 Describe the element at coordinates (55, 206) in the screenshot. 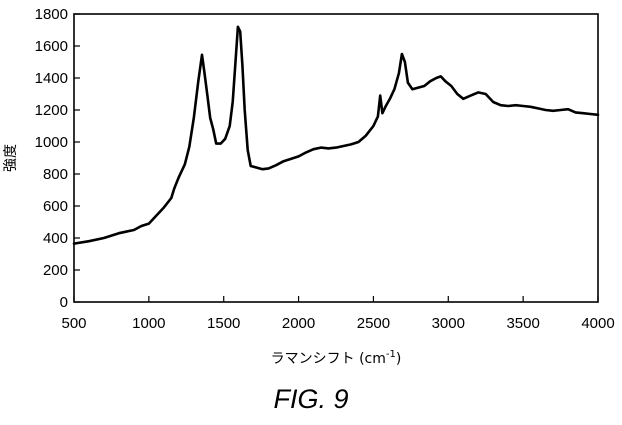

I see `y-tick-label: 600` at that location.